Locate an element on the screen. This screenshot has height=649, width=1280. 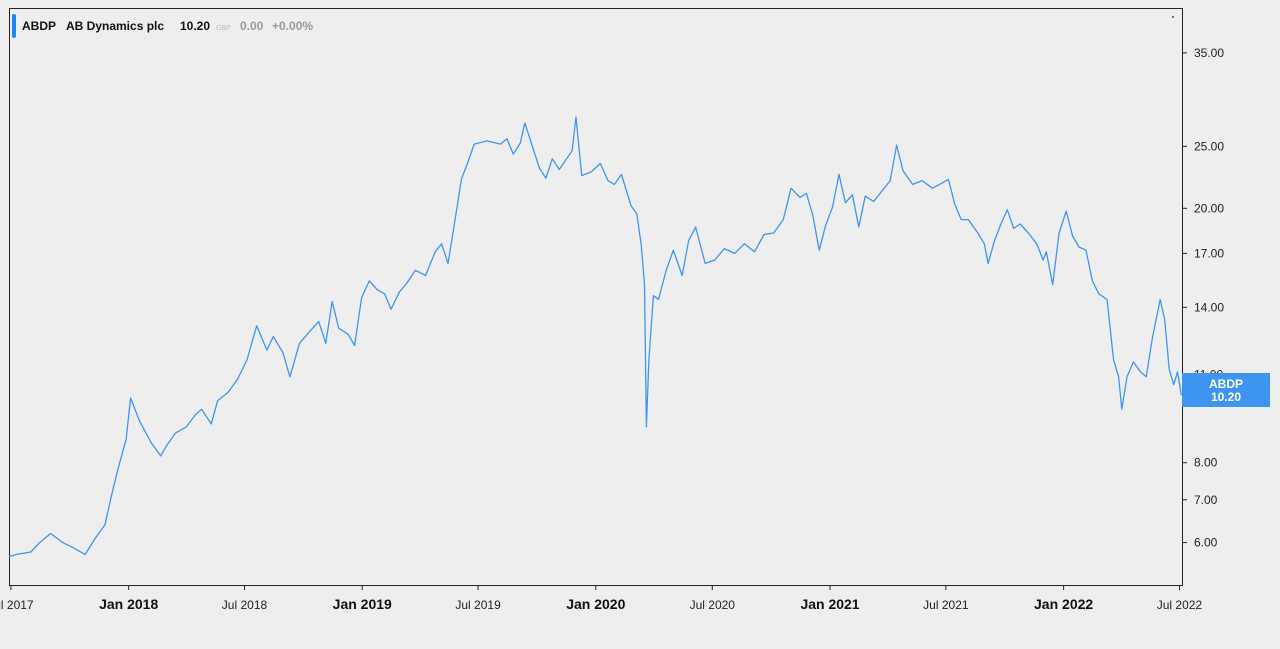
last-price-label-bg is located at coordinates (1226, 390).